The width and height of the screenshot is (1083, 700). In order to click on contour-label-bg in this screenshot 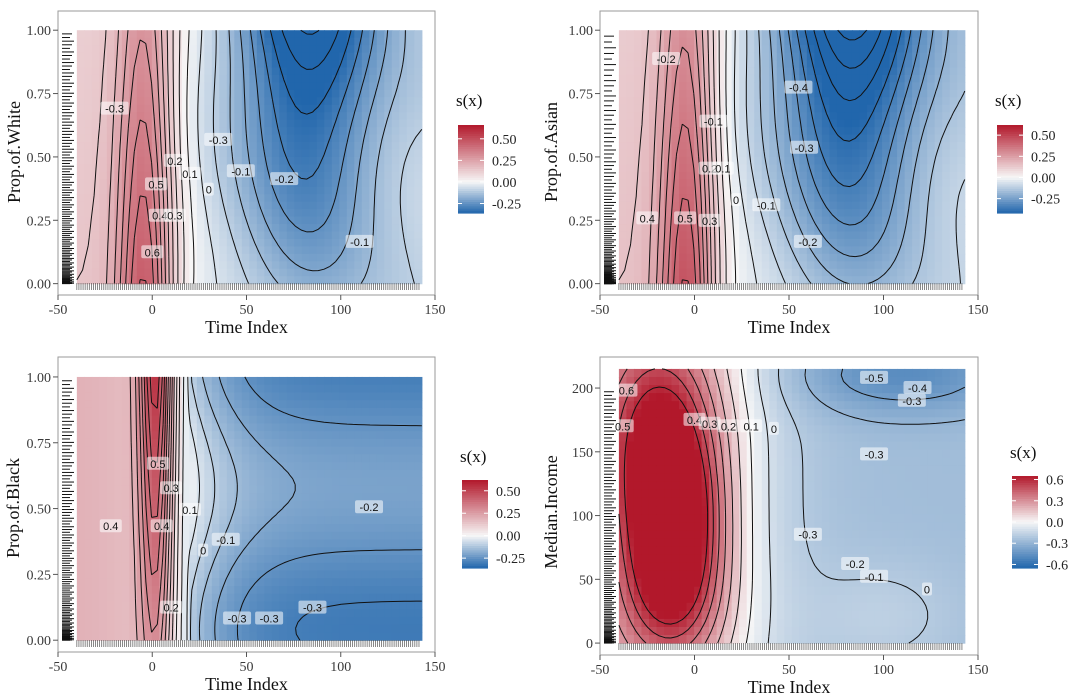, I will do `click(713, 121)`.